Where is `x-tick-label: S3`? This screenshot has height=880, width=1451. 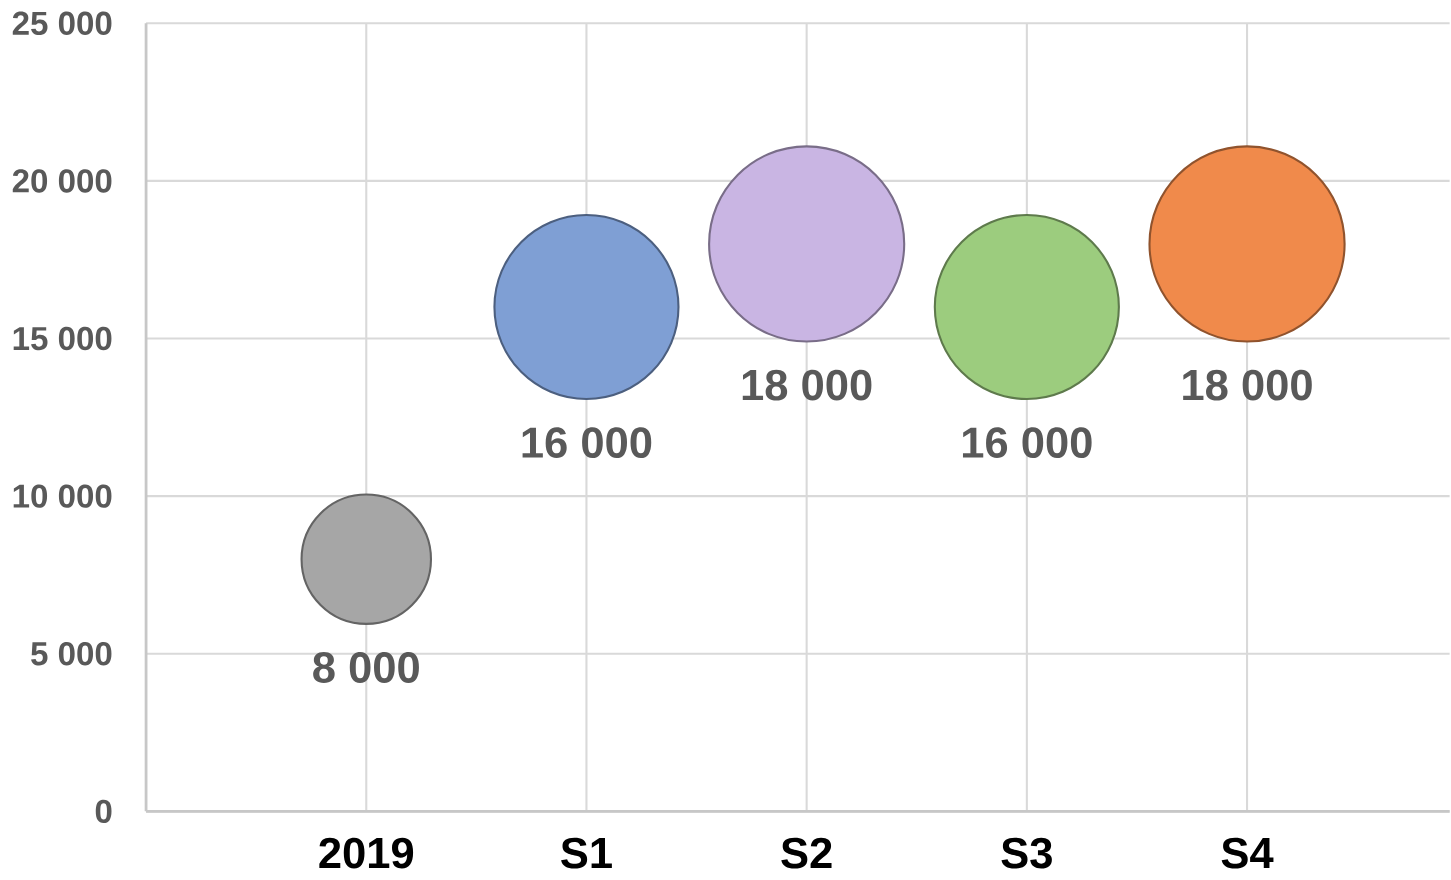 x-tick-label: S3 is located at coordinates (1026, 853).